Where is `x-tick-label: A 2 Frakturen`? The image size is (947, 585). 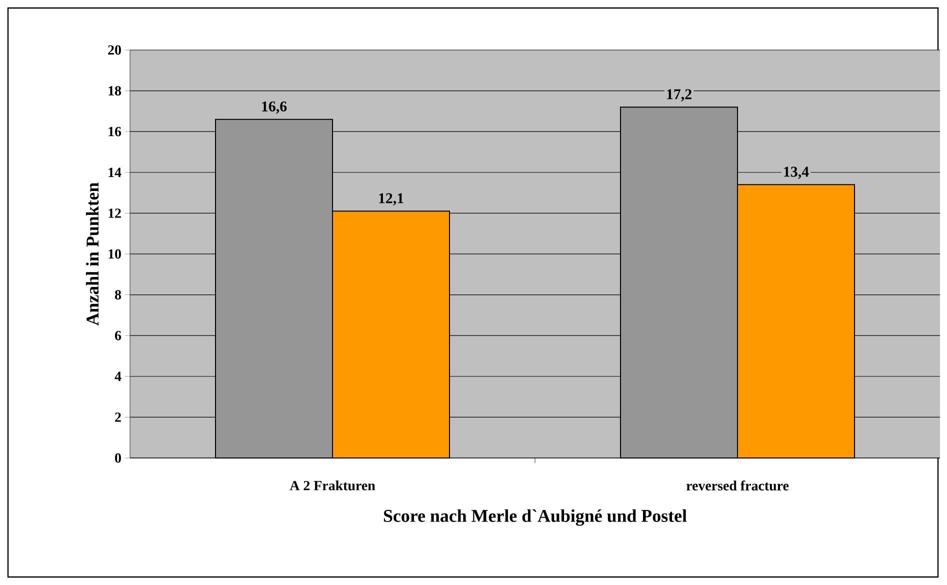
x-tick-label: A 2 Frakturen is located at coordinates (333, 485).